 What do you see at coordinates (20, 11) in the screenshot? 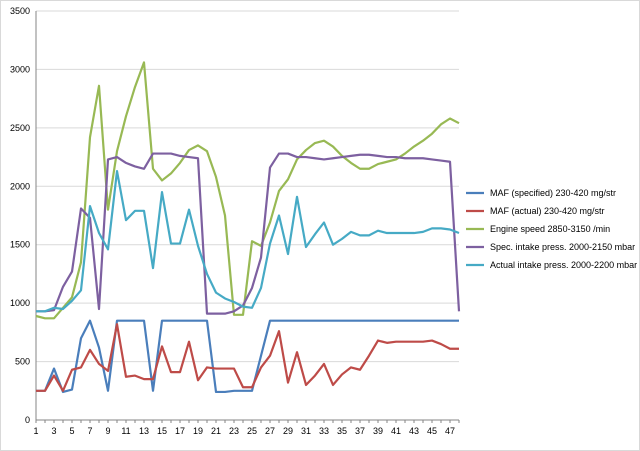
I see `y-tick-label: 3500` at bounding box center [20, 11].